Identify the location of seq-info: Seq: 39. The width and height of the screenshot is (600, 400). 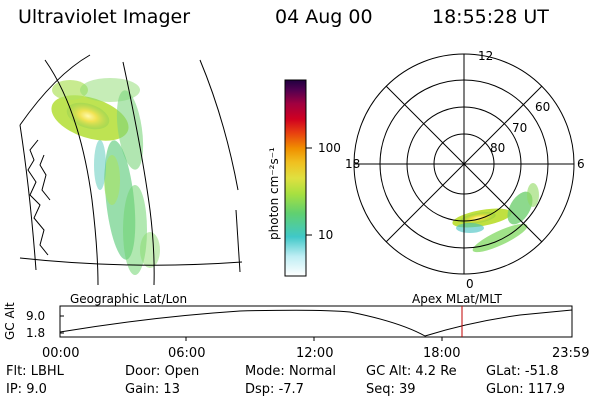
(391, 389).